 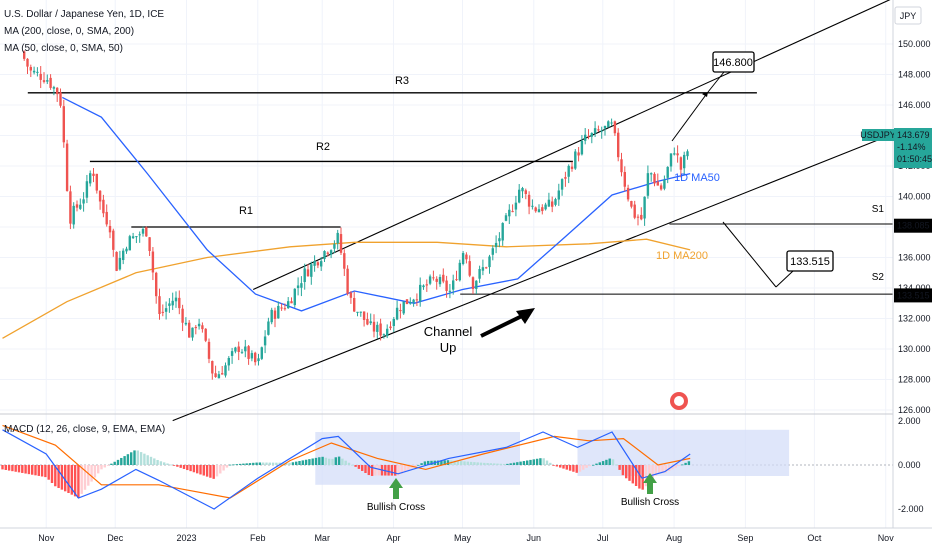 What do you see at coordinates (914, 159) in the screenshot?
I see `current-price-countdown: 01:50:45` at bounding box center [914, 159].